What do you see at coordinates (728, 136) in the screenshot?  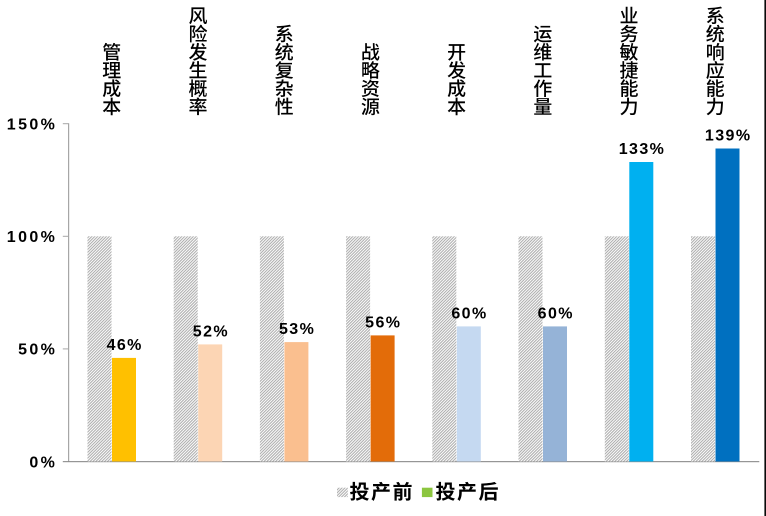 I see `svg-text: 139%` at bounding box center [728, 136].